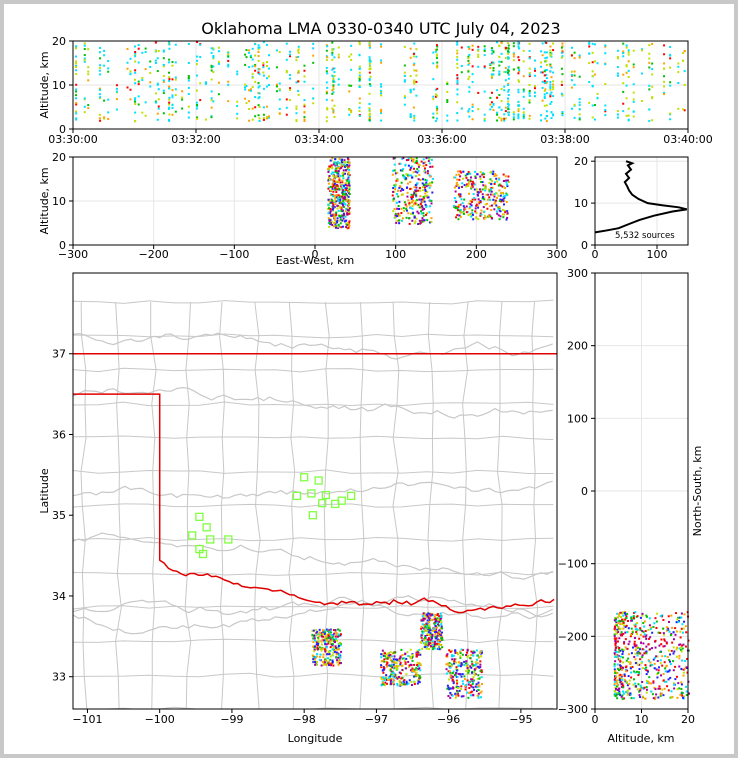 Image resolution: width=738 pixels, height=758 pixels. Describe the element at coordinates (118, 505) in the screenshot. I see `county-line` at that location.